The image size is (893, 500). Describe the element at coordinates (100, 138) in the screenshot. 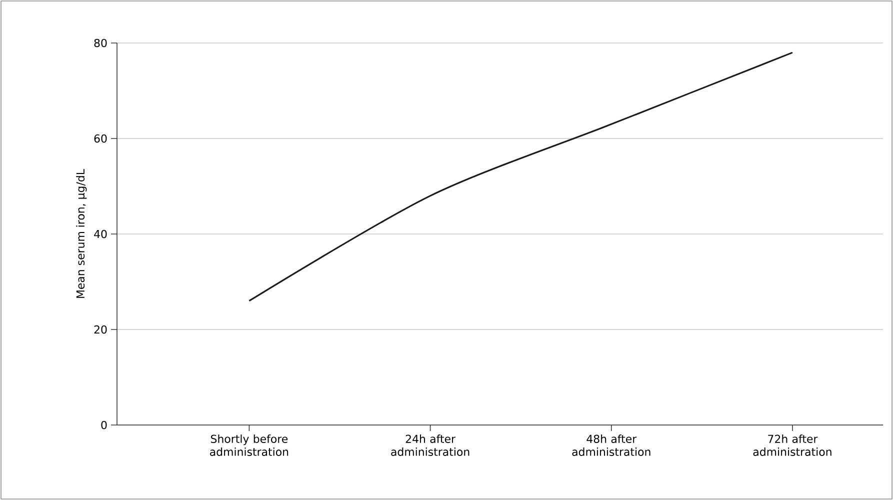

I see `y-tick-label: 60` at that location.